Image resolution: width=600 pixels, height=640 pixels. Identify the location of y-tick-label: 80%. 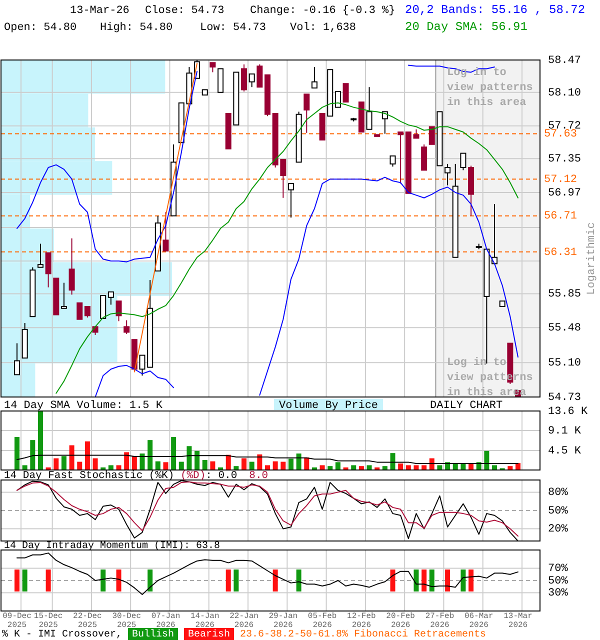
(558, 493).